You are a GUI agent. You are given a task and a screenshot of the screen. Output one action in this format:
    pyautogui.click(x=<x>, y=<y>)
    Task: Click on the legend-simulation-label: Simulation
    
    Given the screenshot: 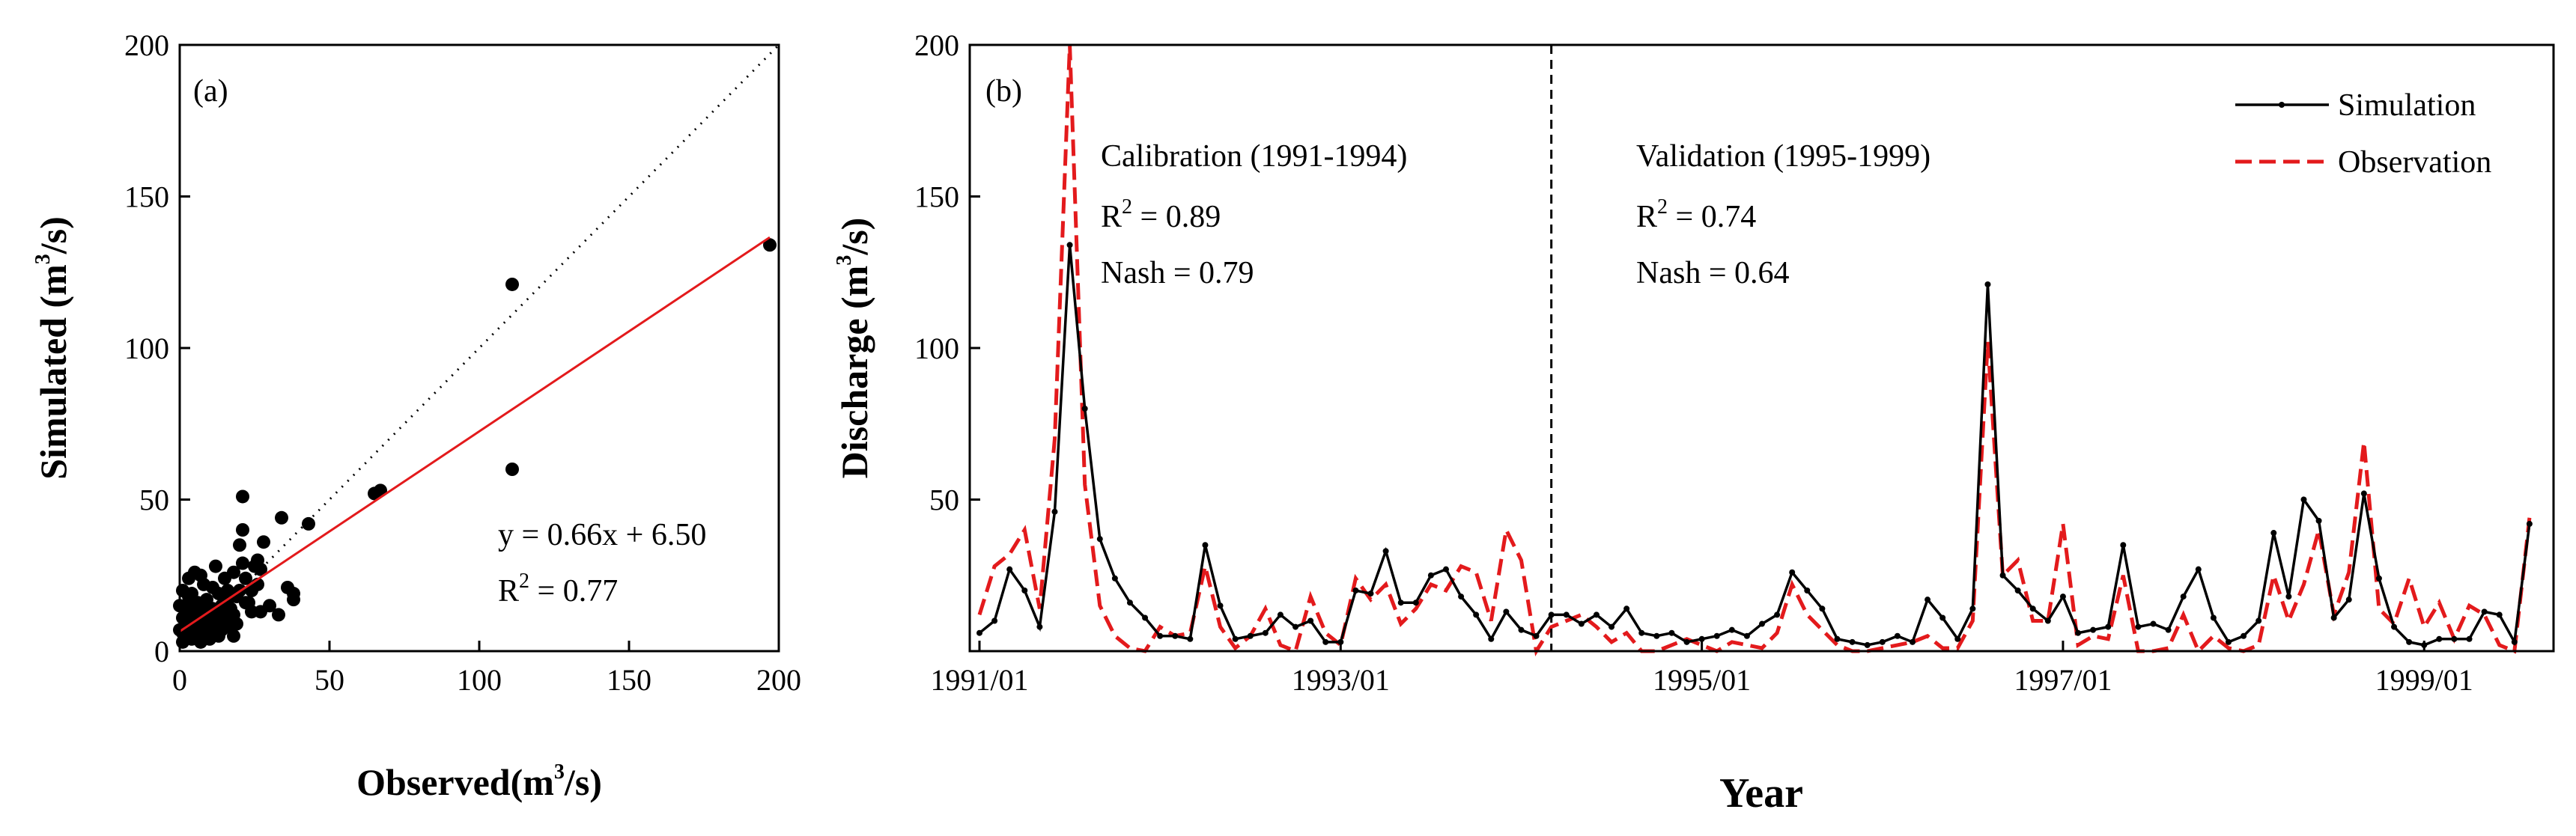 What is the action you would take?
    pyautogui.click(x=2407, y=105)
    